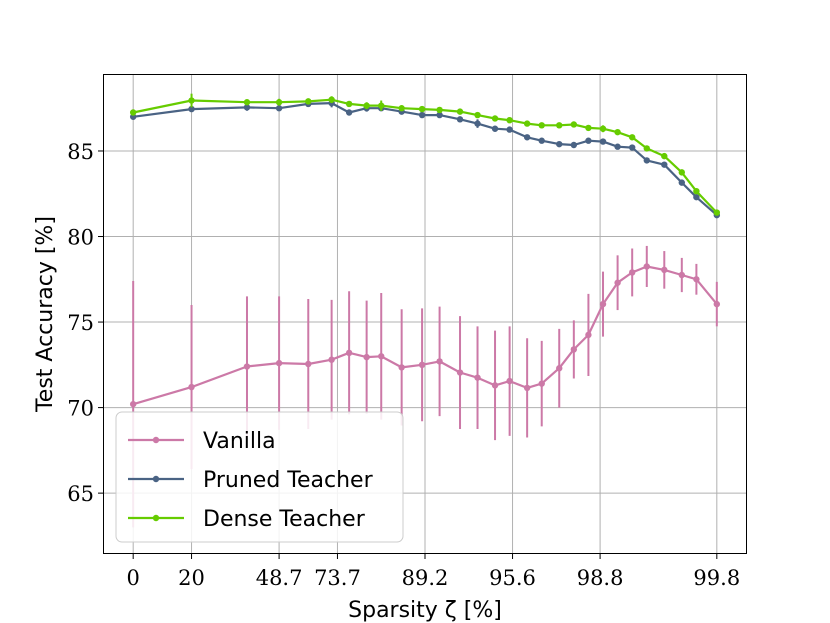  I want to click on x-axis-label: Sparsity ζ [%], so click(425, 610).